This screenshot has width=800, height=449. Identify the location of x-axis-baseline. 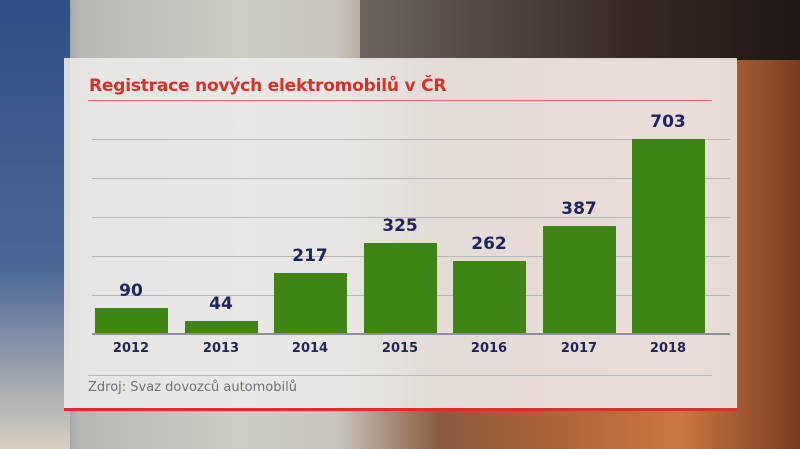
(411, 334).